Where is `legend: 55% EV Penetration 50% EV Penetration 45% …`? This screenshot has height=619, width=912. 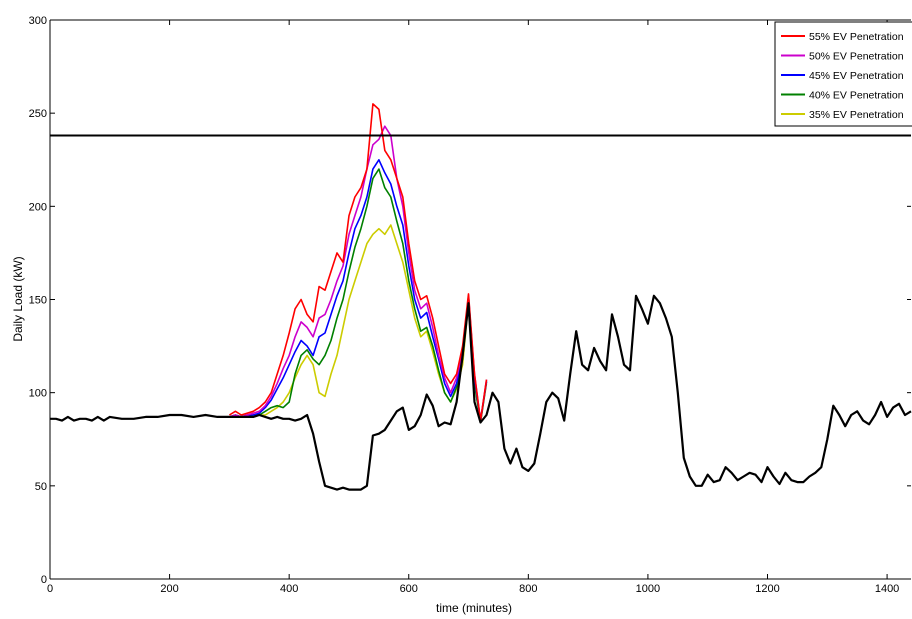
legend: 55% EV Penetration 50% EV Penetration 45% … is located at coordinates (843, 74).